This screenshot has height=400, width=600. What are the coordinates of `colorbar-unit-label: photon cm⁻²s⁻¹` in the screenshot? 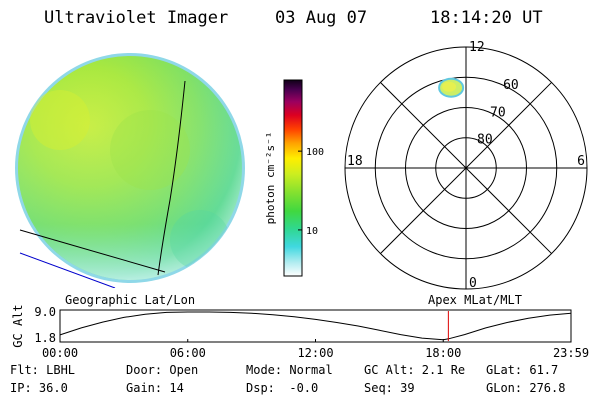 It's located at (270, 178).